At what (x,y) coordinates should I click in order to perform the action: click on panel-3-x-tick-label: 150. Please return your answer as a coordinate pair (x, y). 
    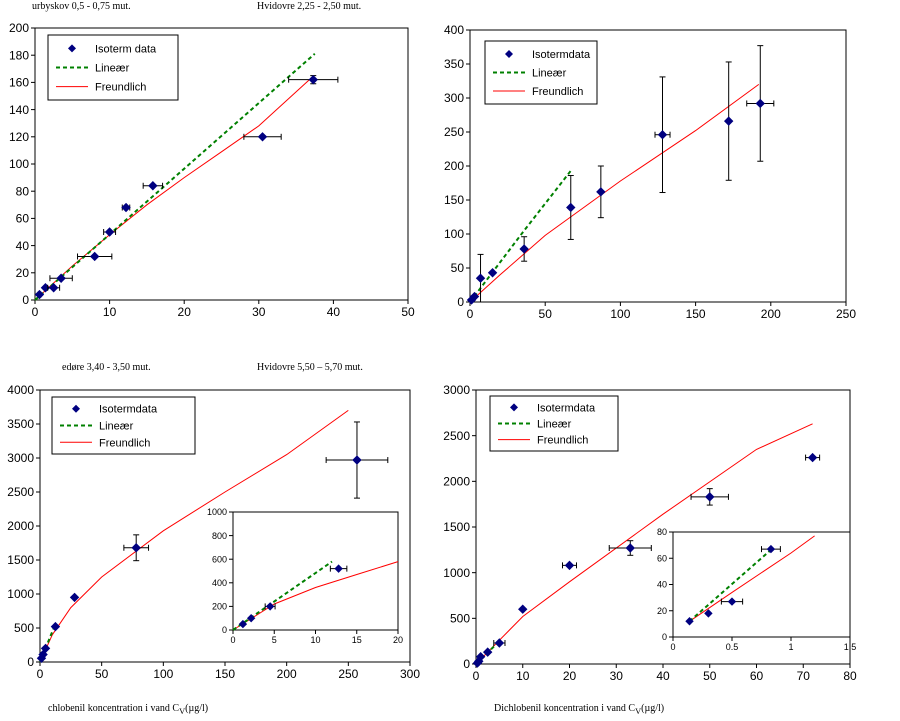
    Looking at the image, I should click on (225, 674).